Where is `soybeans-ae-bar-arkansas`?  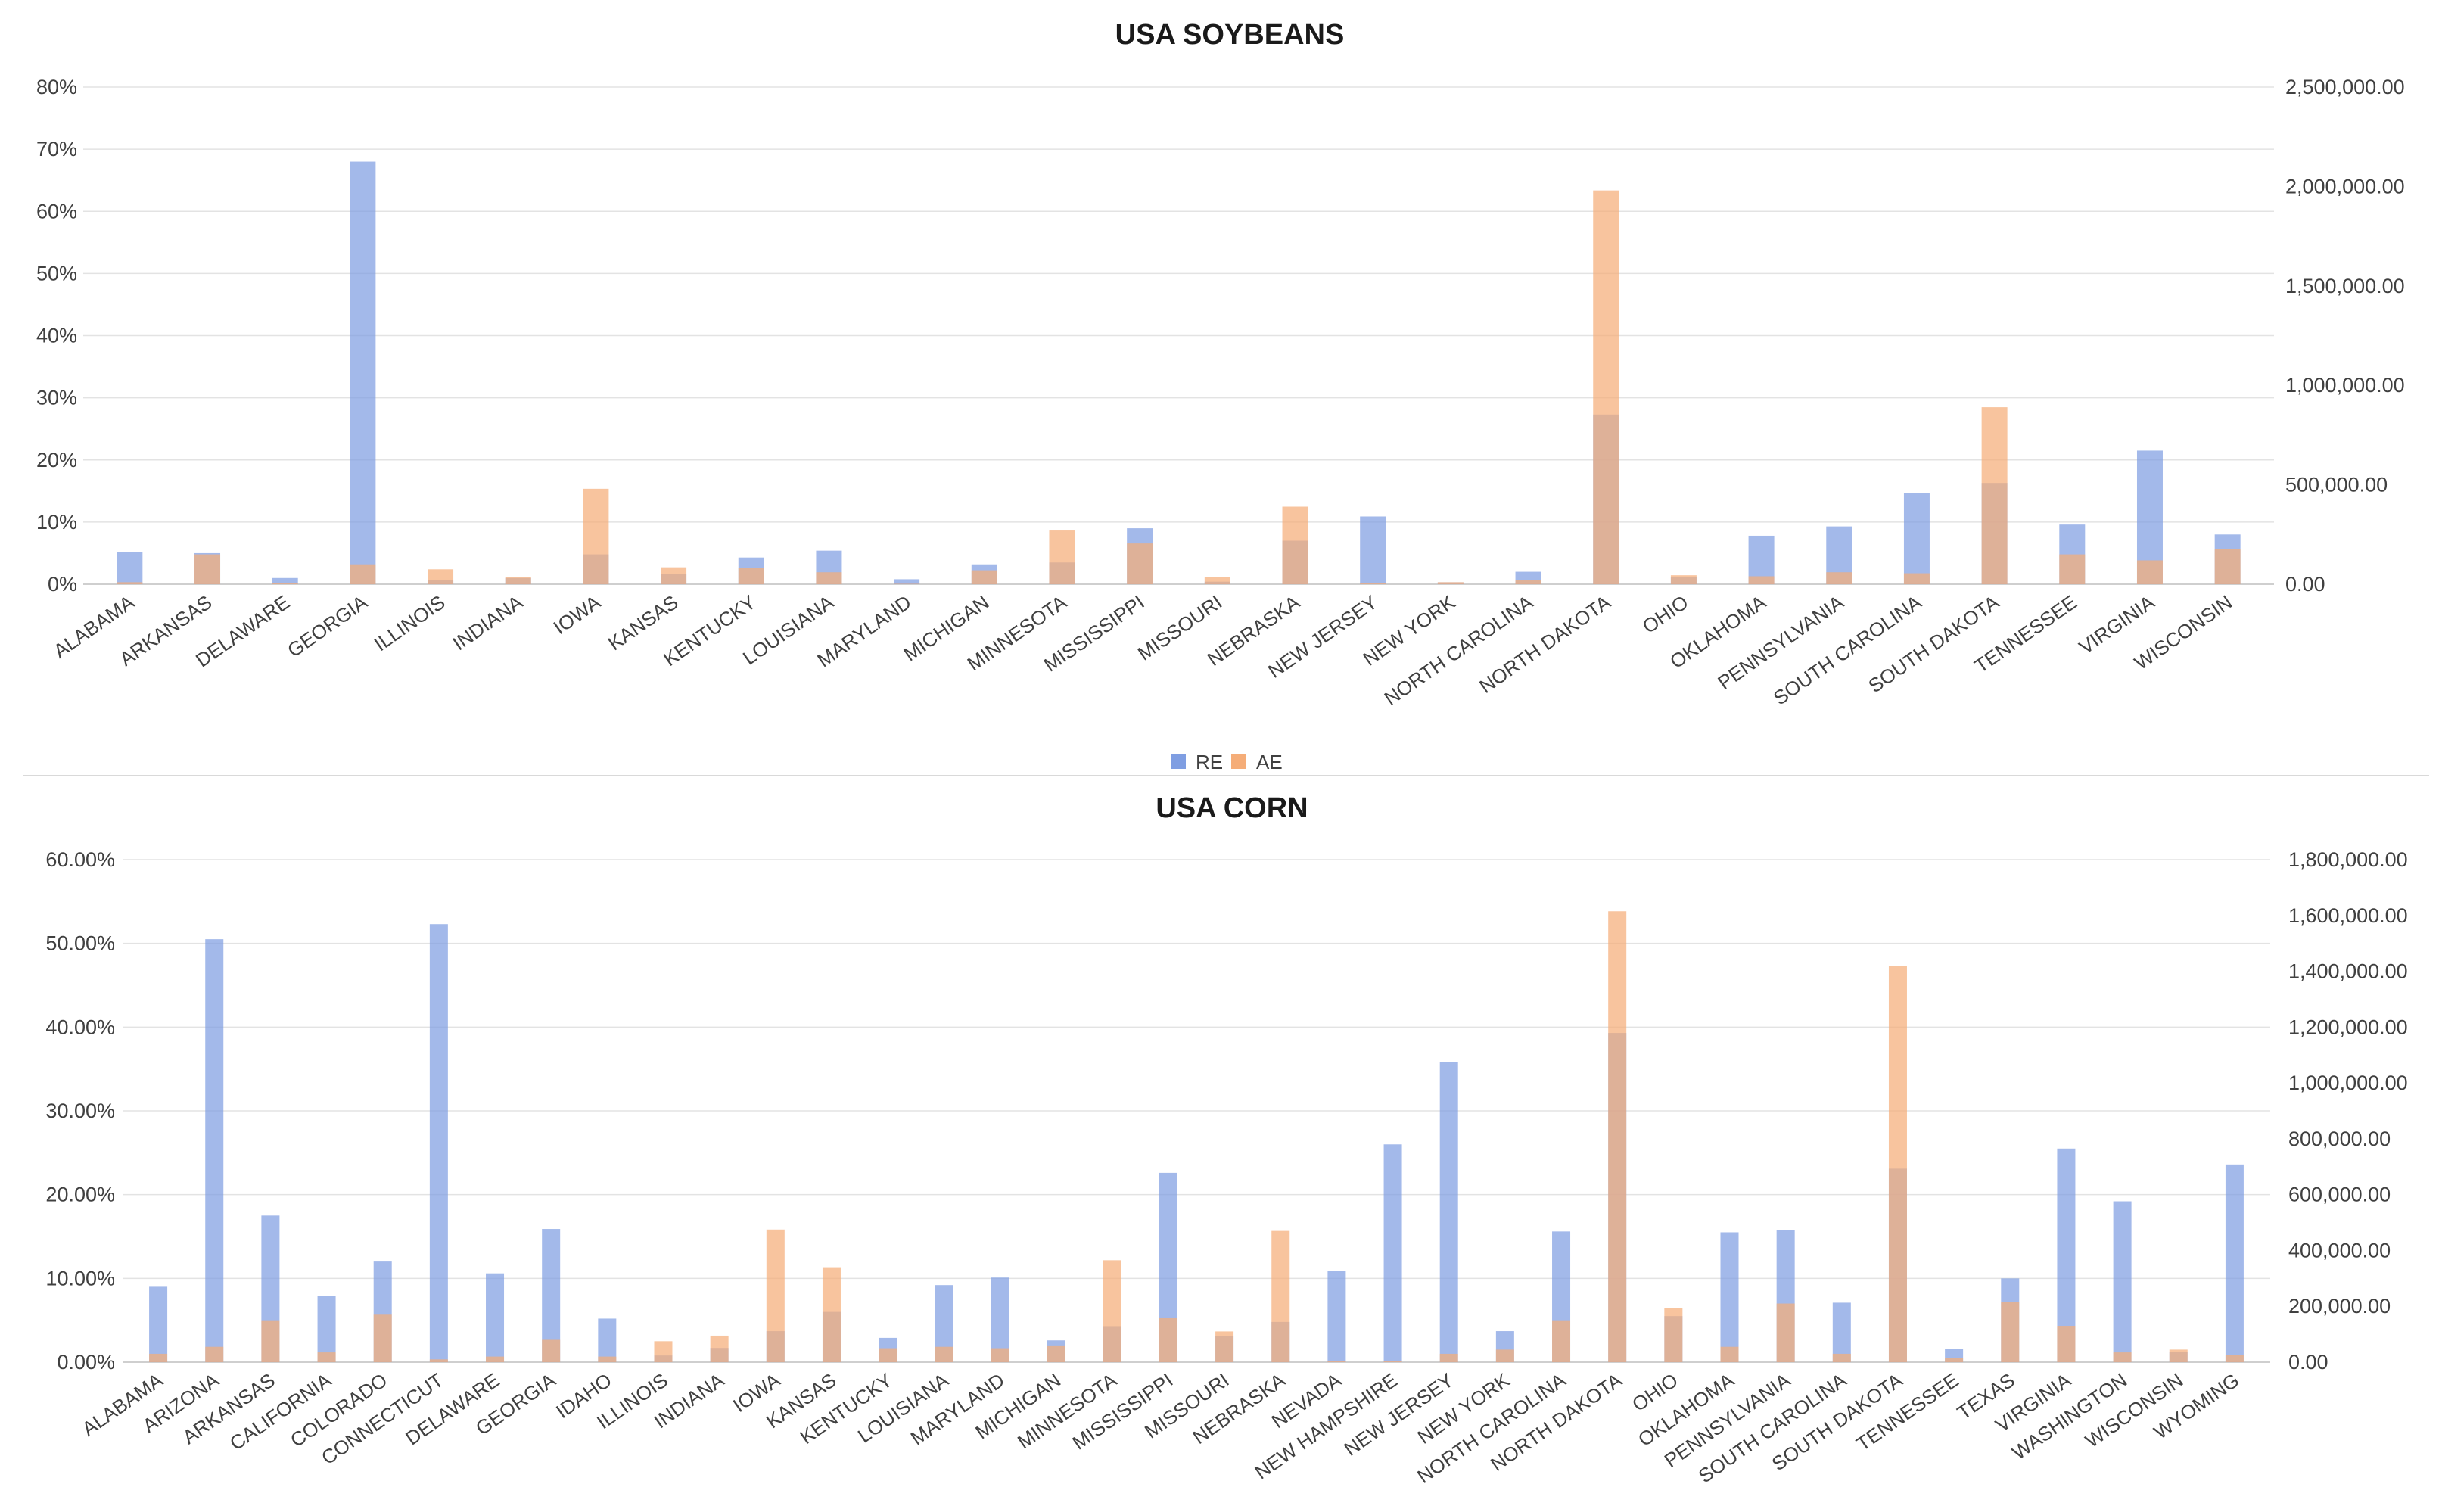 soybeans-ae-bar-arkansas is located at coordinates (207, 569).